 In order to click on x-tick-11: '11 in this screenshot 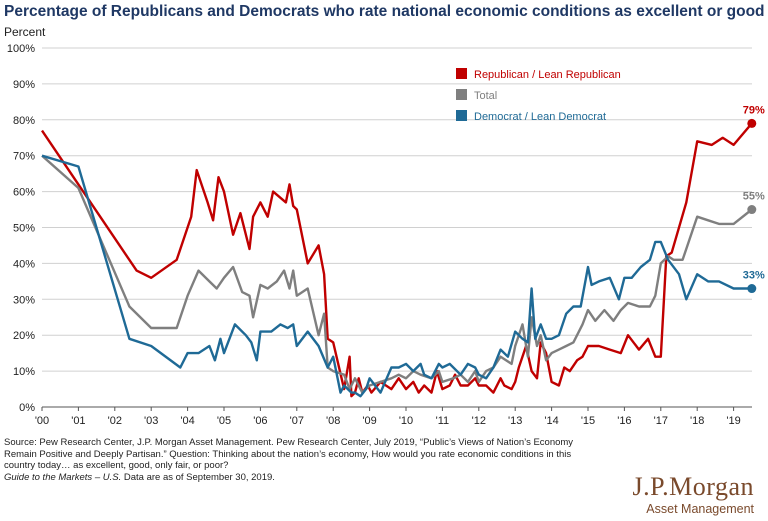, I will do `click(443, 421)`.